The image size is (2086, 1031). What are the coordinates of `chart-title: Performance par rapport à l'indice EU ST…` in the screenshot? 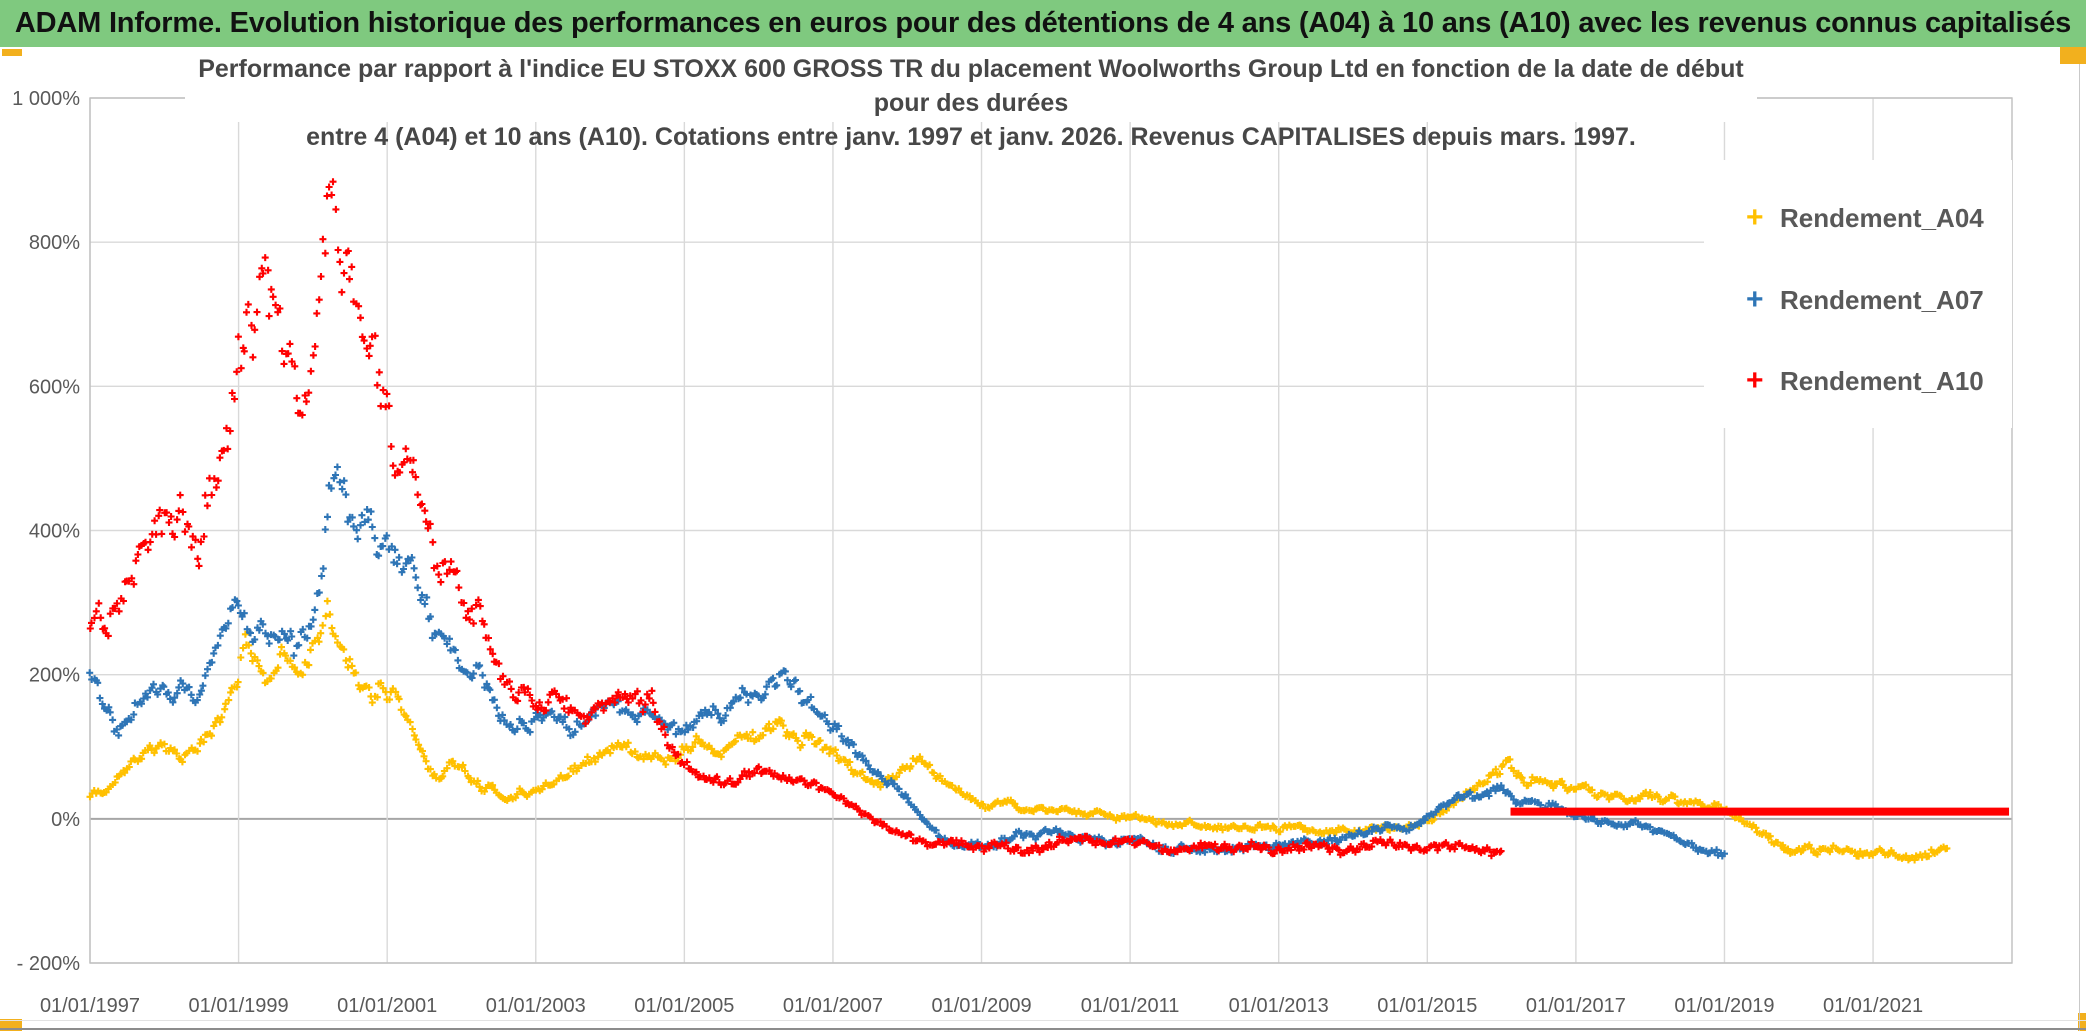 It's located at (971, 101).